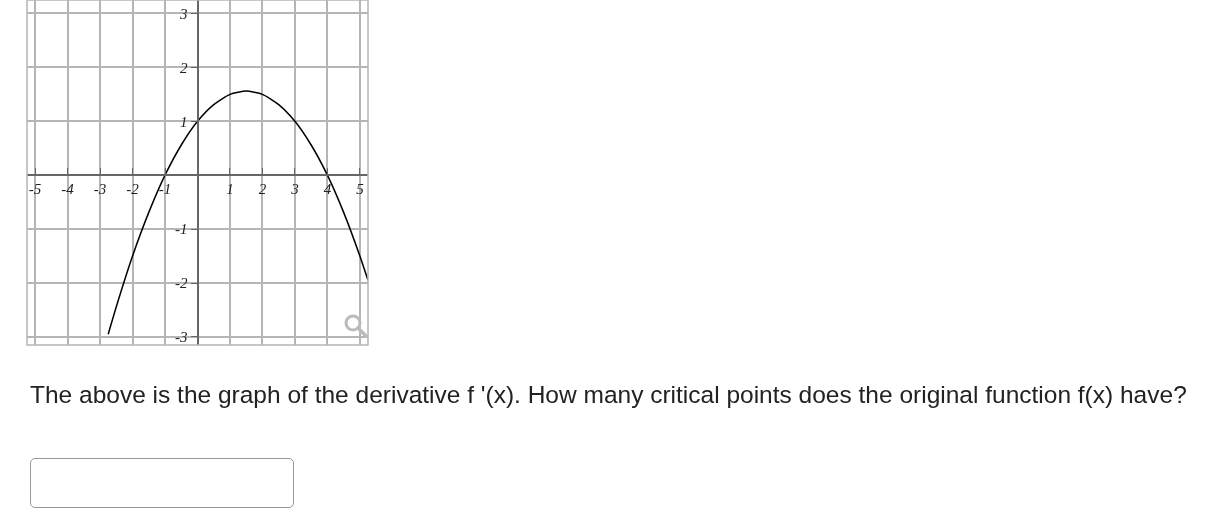 The image size is (1210, 528). I want to click on y-tick-label: 3, so click(183, 13).